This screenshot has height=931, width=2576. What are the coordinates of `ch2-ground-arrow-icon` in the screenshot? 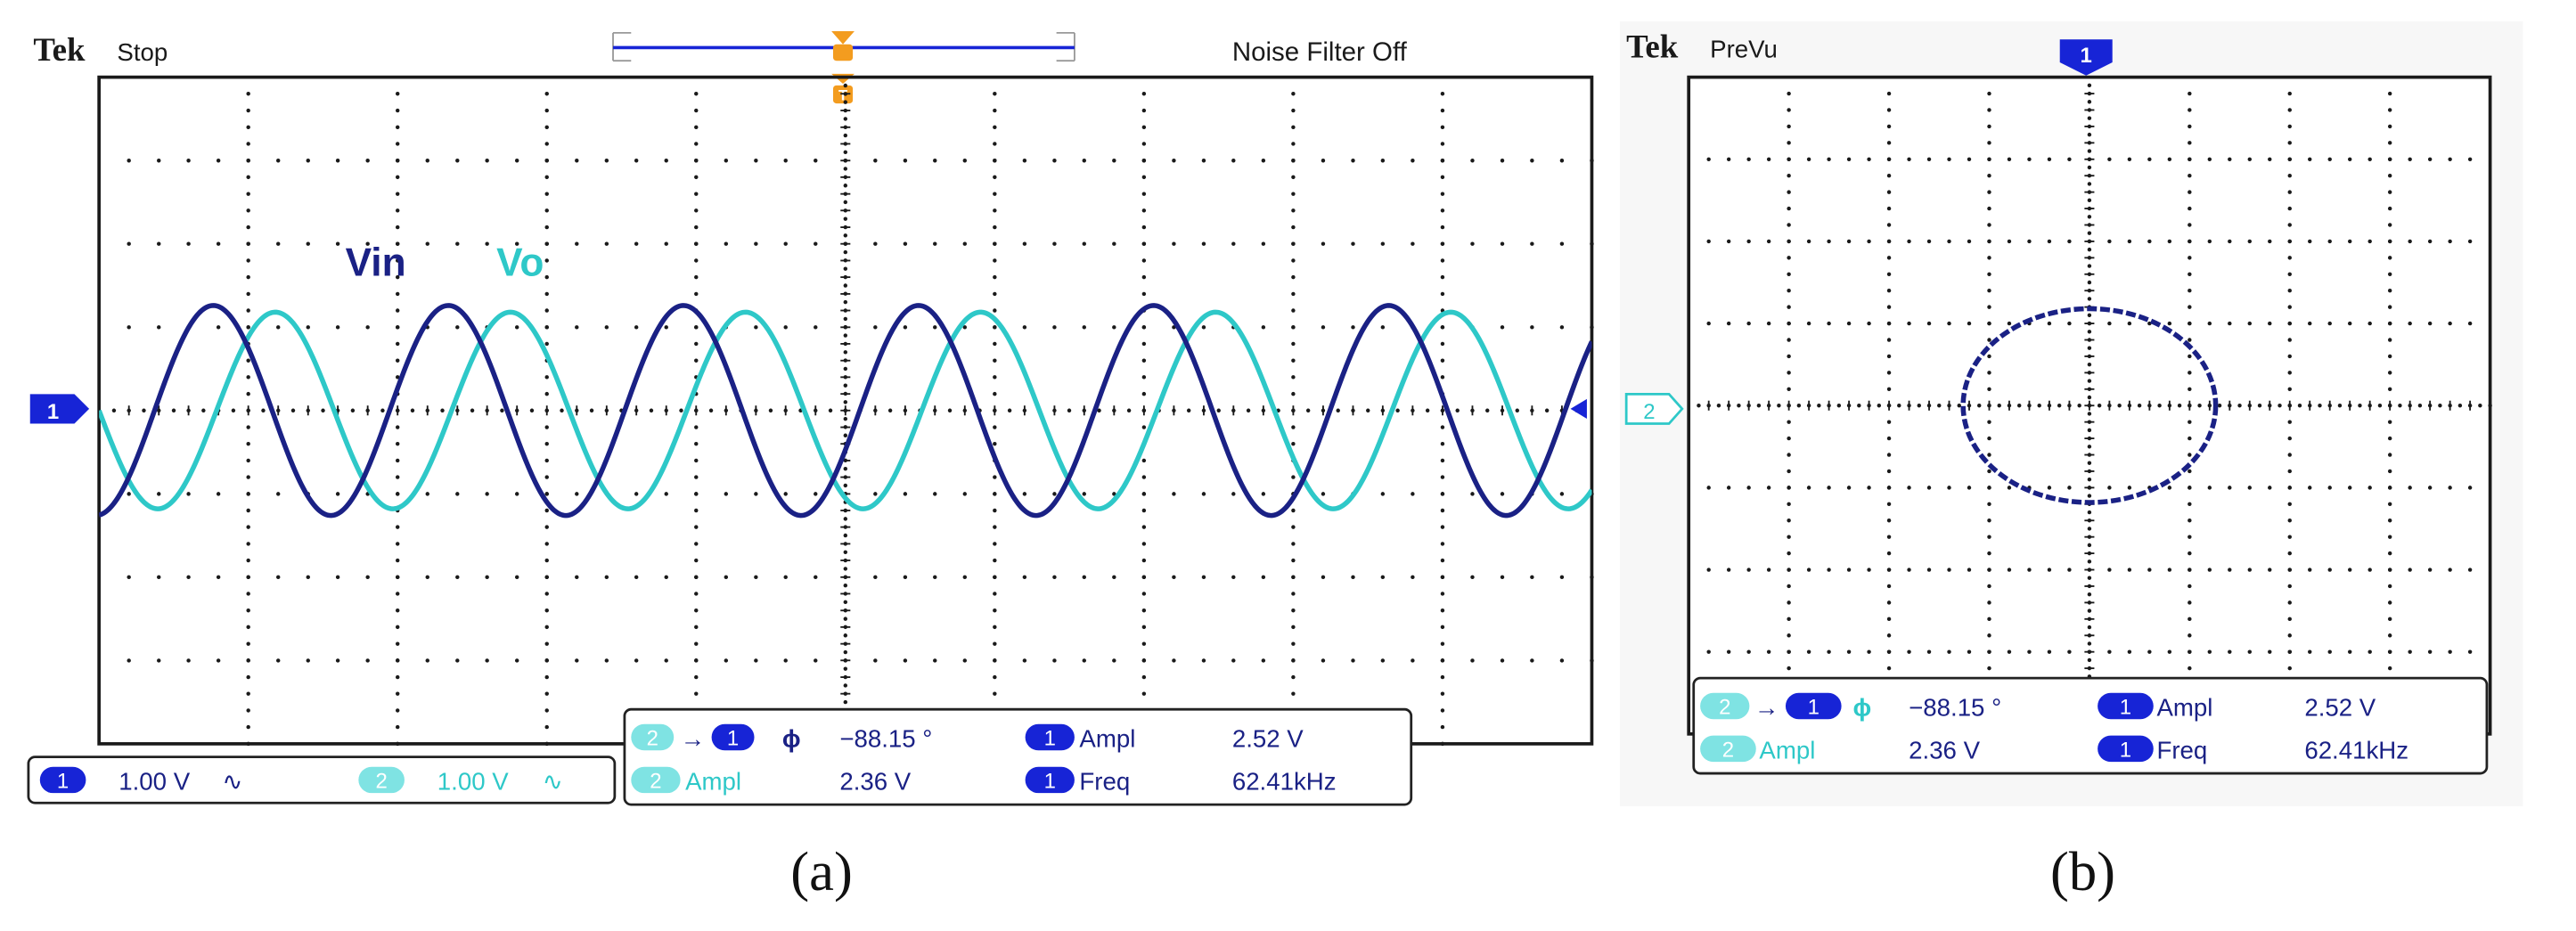 It's located at (1578, 408).